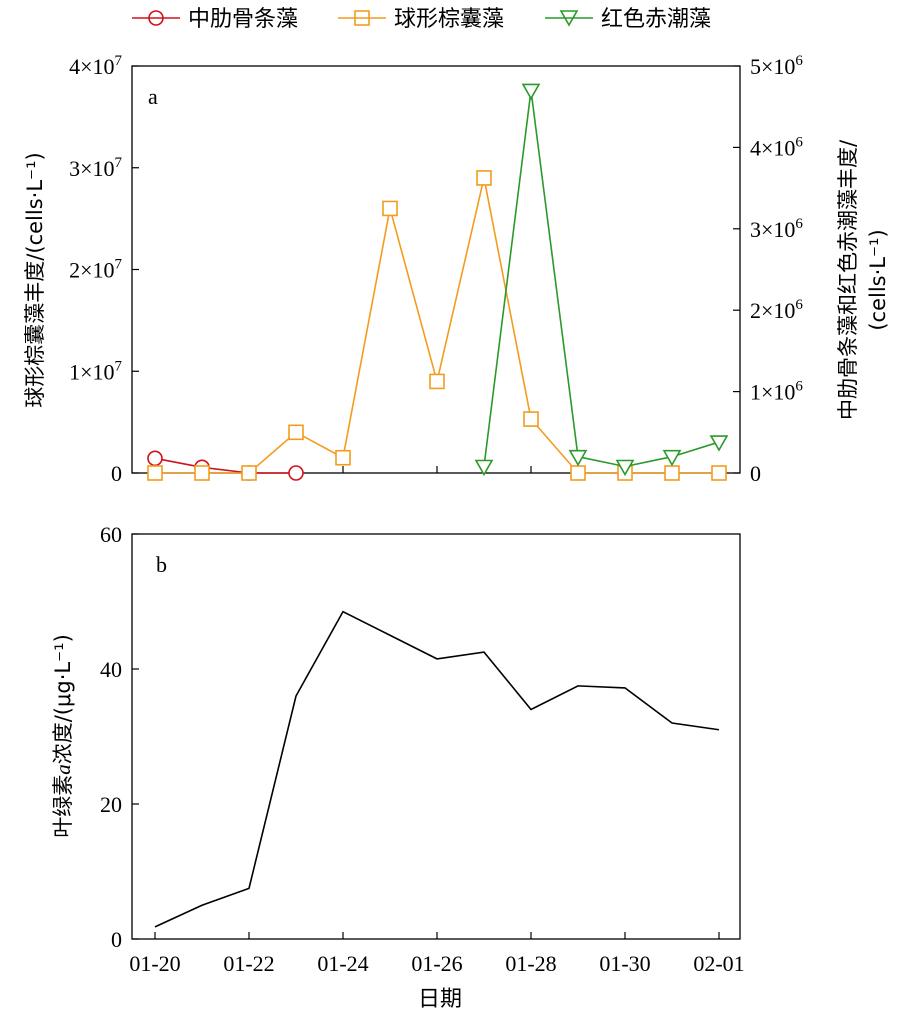 The image size is (900, 1015). What do you see at coordinates (248, 963) in the screenshot?
I see `x-tick-label: 01-22` at bounding box center [248, 963].